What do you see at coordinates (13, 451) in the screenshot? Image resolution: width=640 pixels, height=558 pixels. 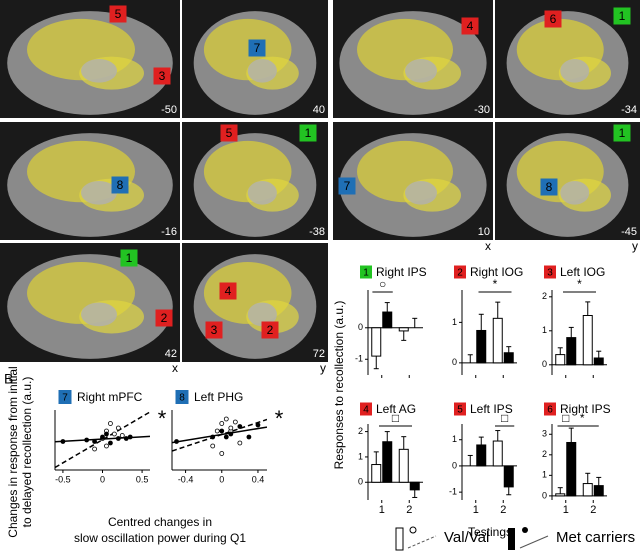 I see `y-axis-label: Changes in response from initial` at bounding box center [13, 451].